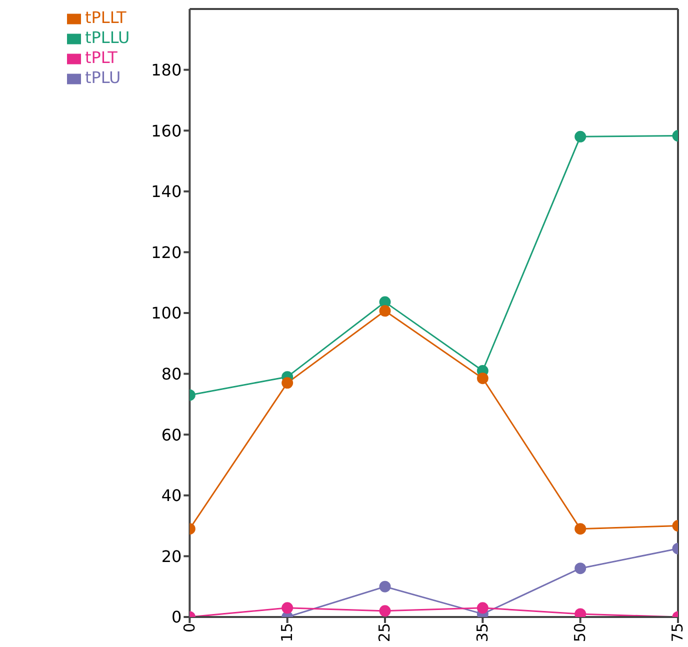 The image size is (688, 647). I want to click on legend-label: tPLU, so click(103, 77).